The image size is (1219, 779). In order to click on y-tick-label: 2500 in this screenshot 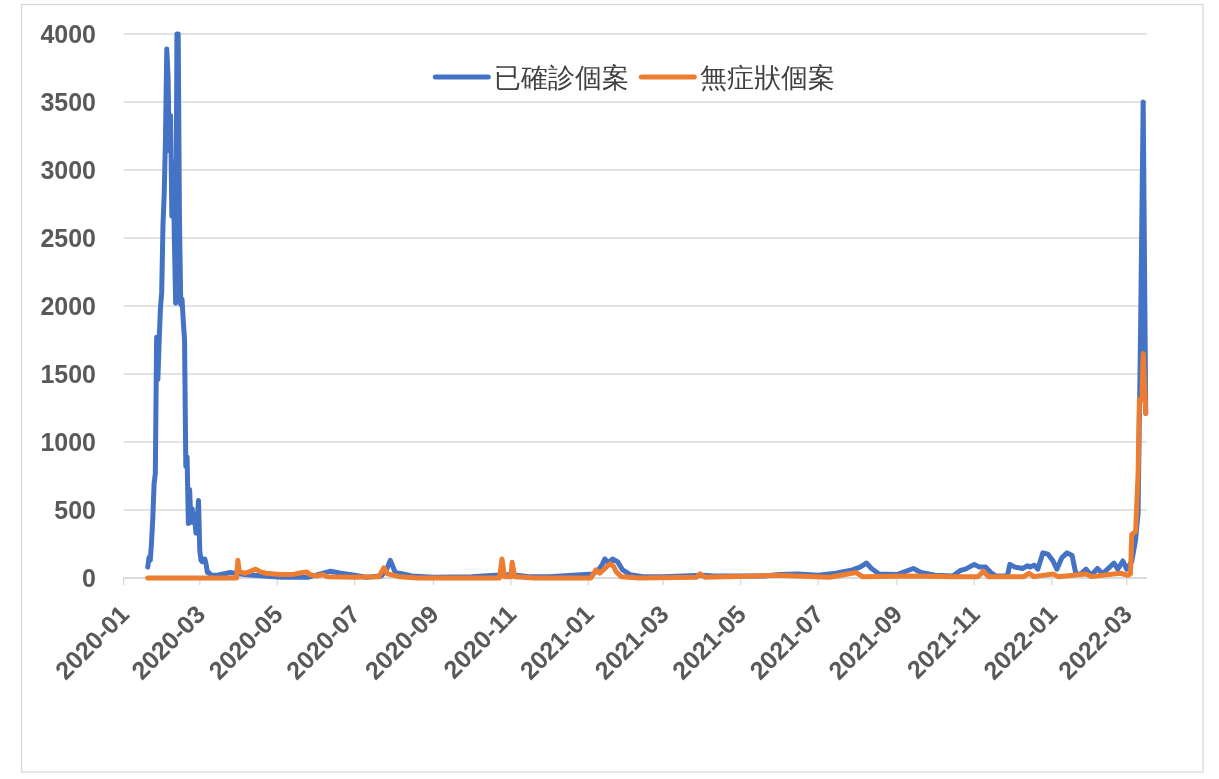, I will do `click(68, 238)`.